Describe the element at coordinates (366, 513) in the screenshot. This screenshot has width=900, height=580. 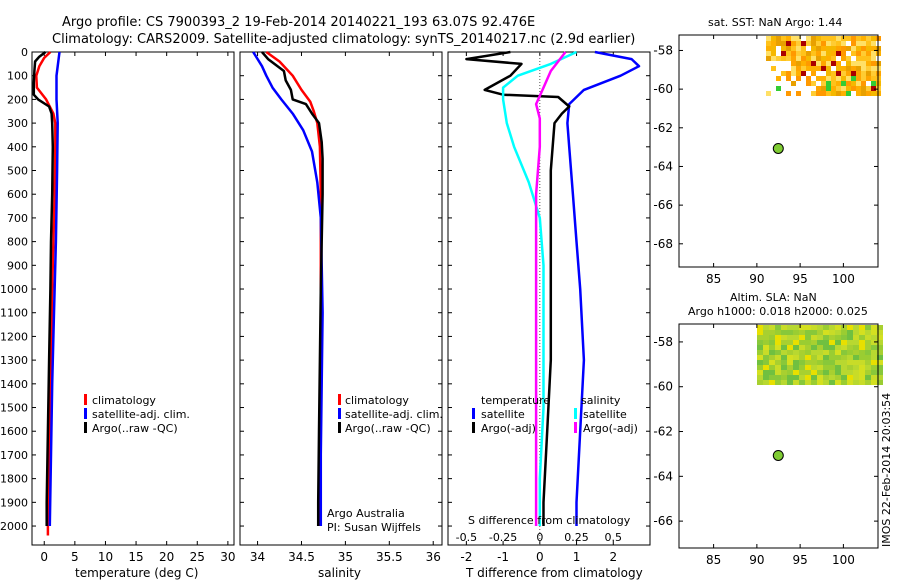
I see `credit-line1: Argo Australia` at that location.